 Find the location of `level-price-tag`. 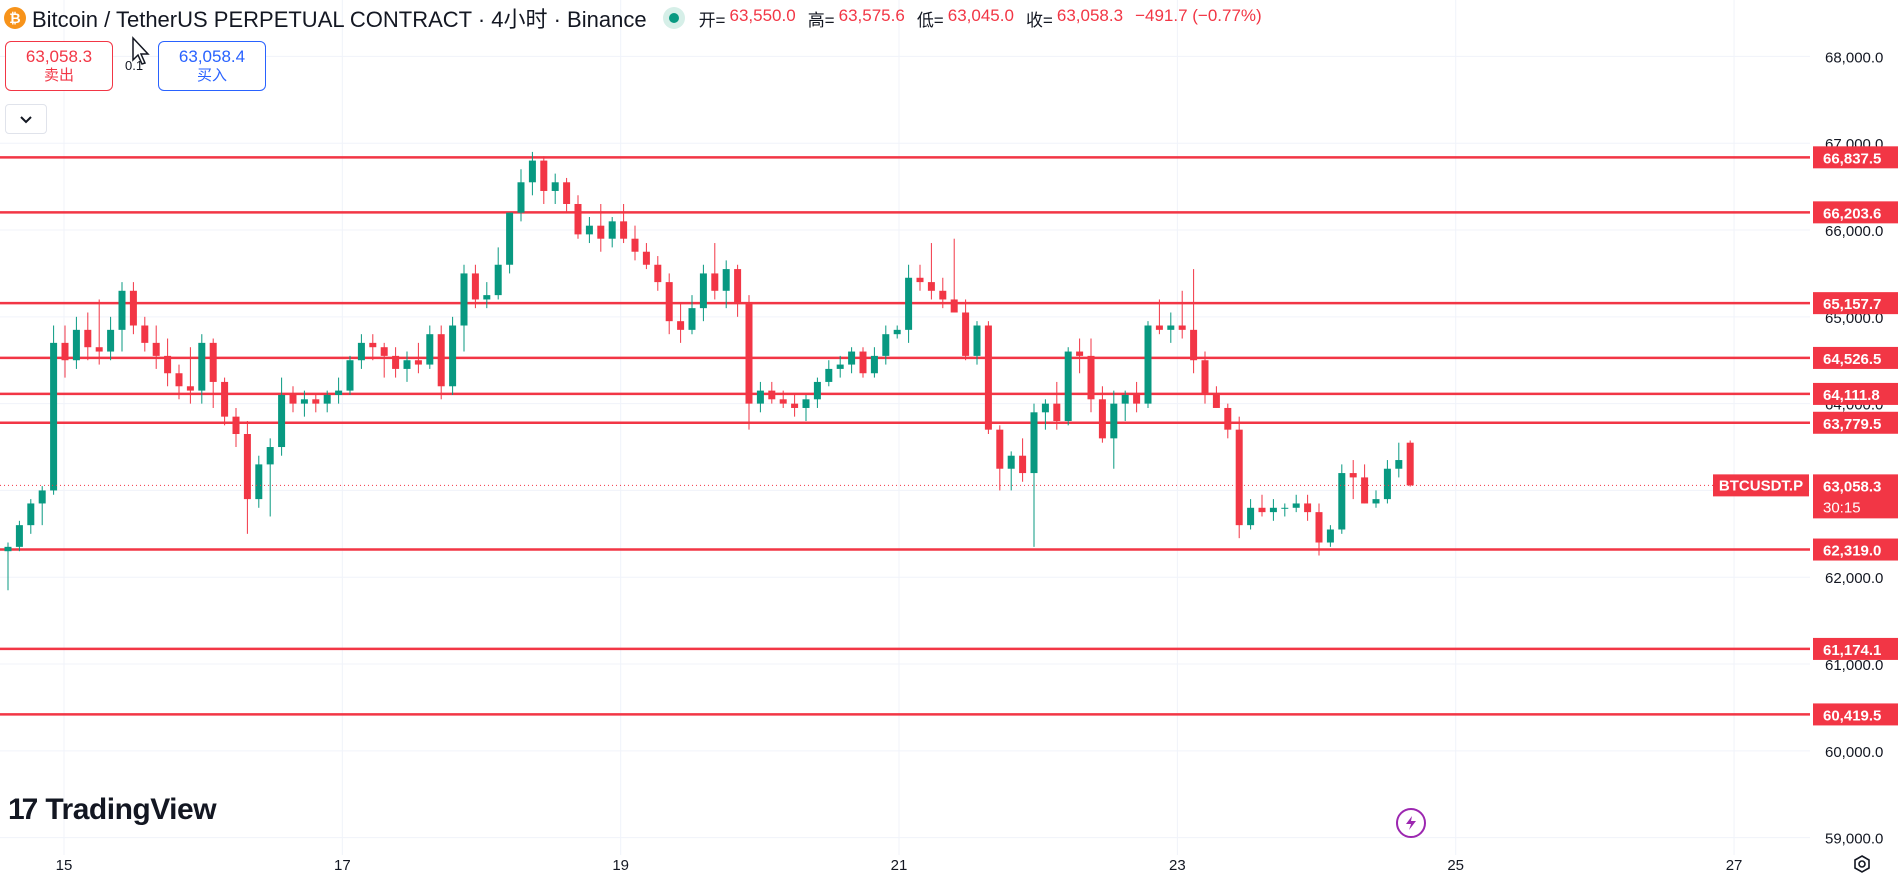

level-price-tag is located at coordinates (1855, 157).